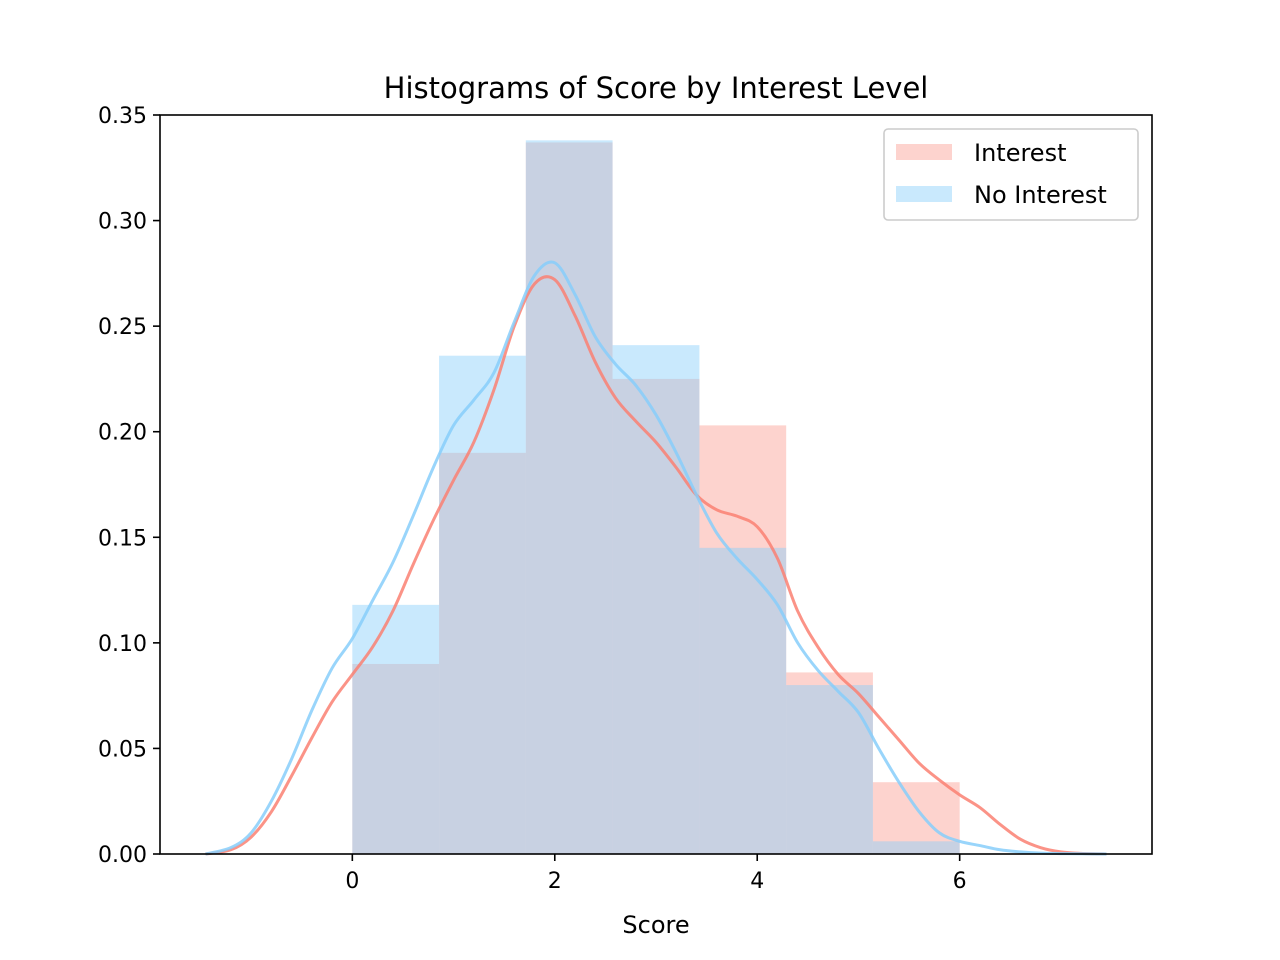 Image resolution: width=1280 pixels, height=960 pixels. Describe the element at coordinates (924, 152) in the screenshot. I see `legend-swatch-interest` at that location.